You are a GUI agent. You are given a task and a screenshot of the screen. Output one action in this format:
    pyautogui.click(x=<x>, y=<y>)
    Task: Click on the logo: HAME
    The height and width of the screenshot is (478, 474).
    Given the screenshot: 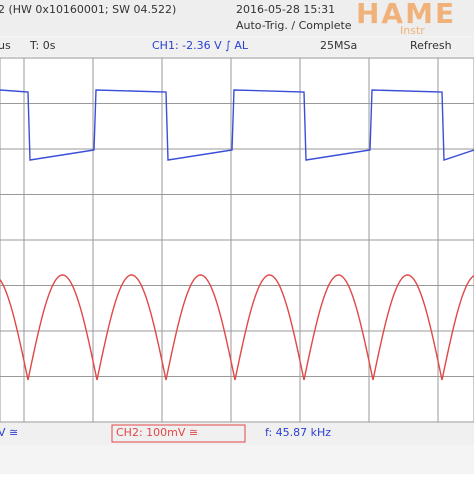 What is the action you would take?
    pyautogui.click(x=406, y=15)
    